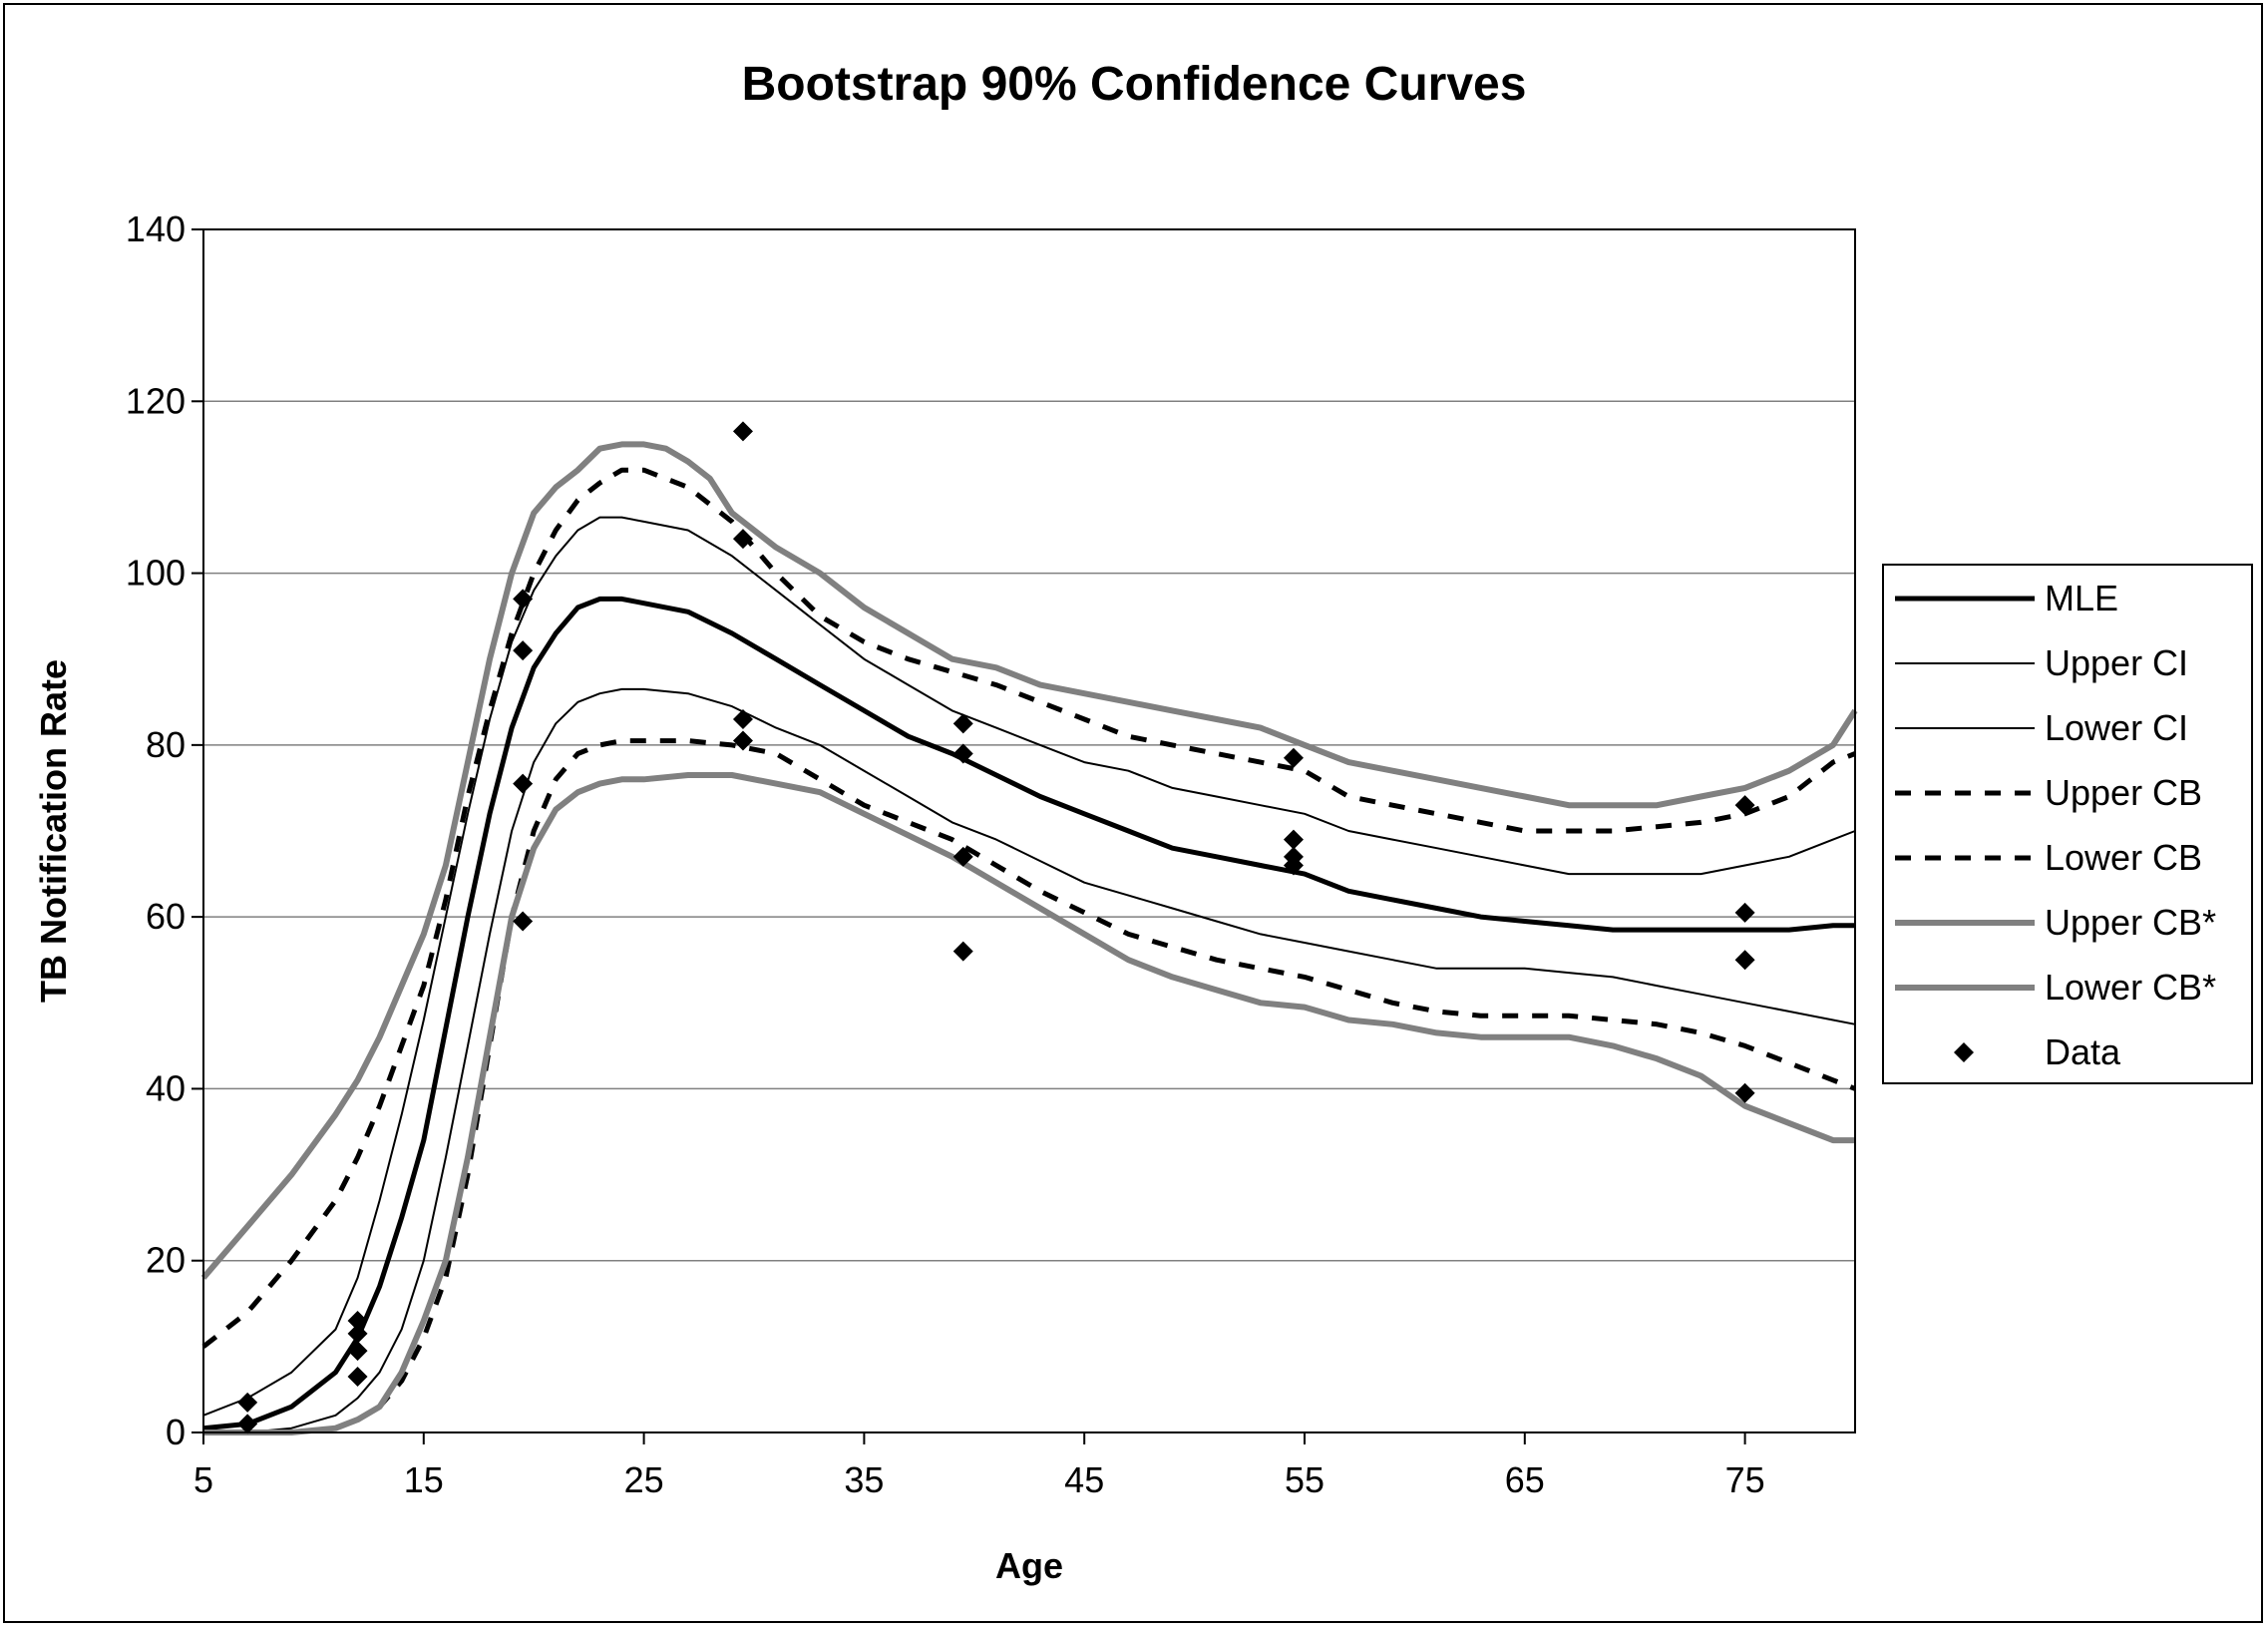 The image size is (2268, 1631). I want to click on y-tick-label: 140, so click(156, 228).